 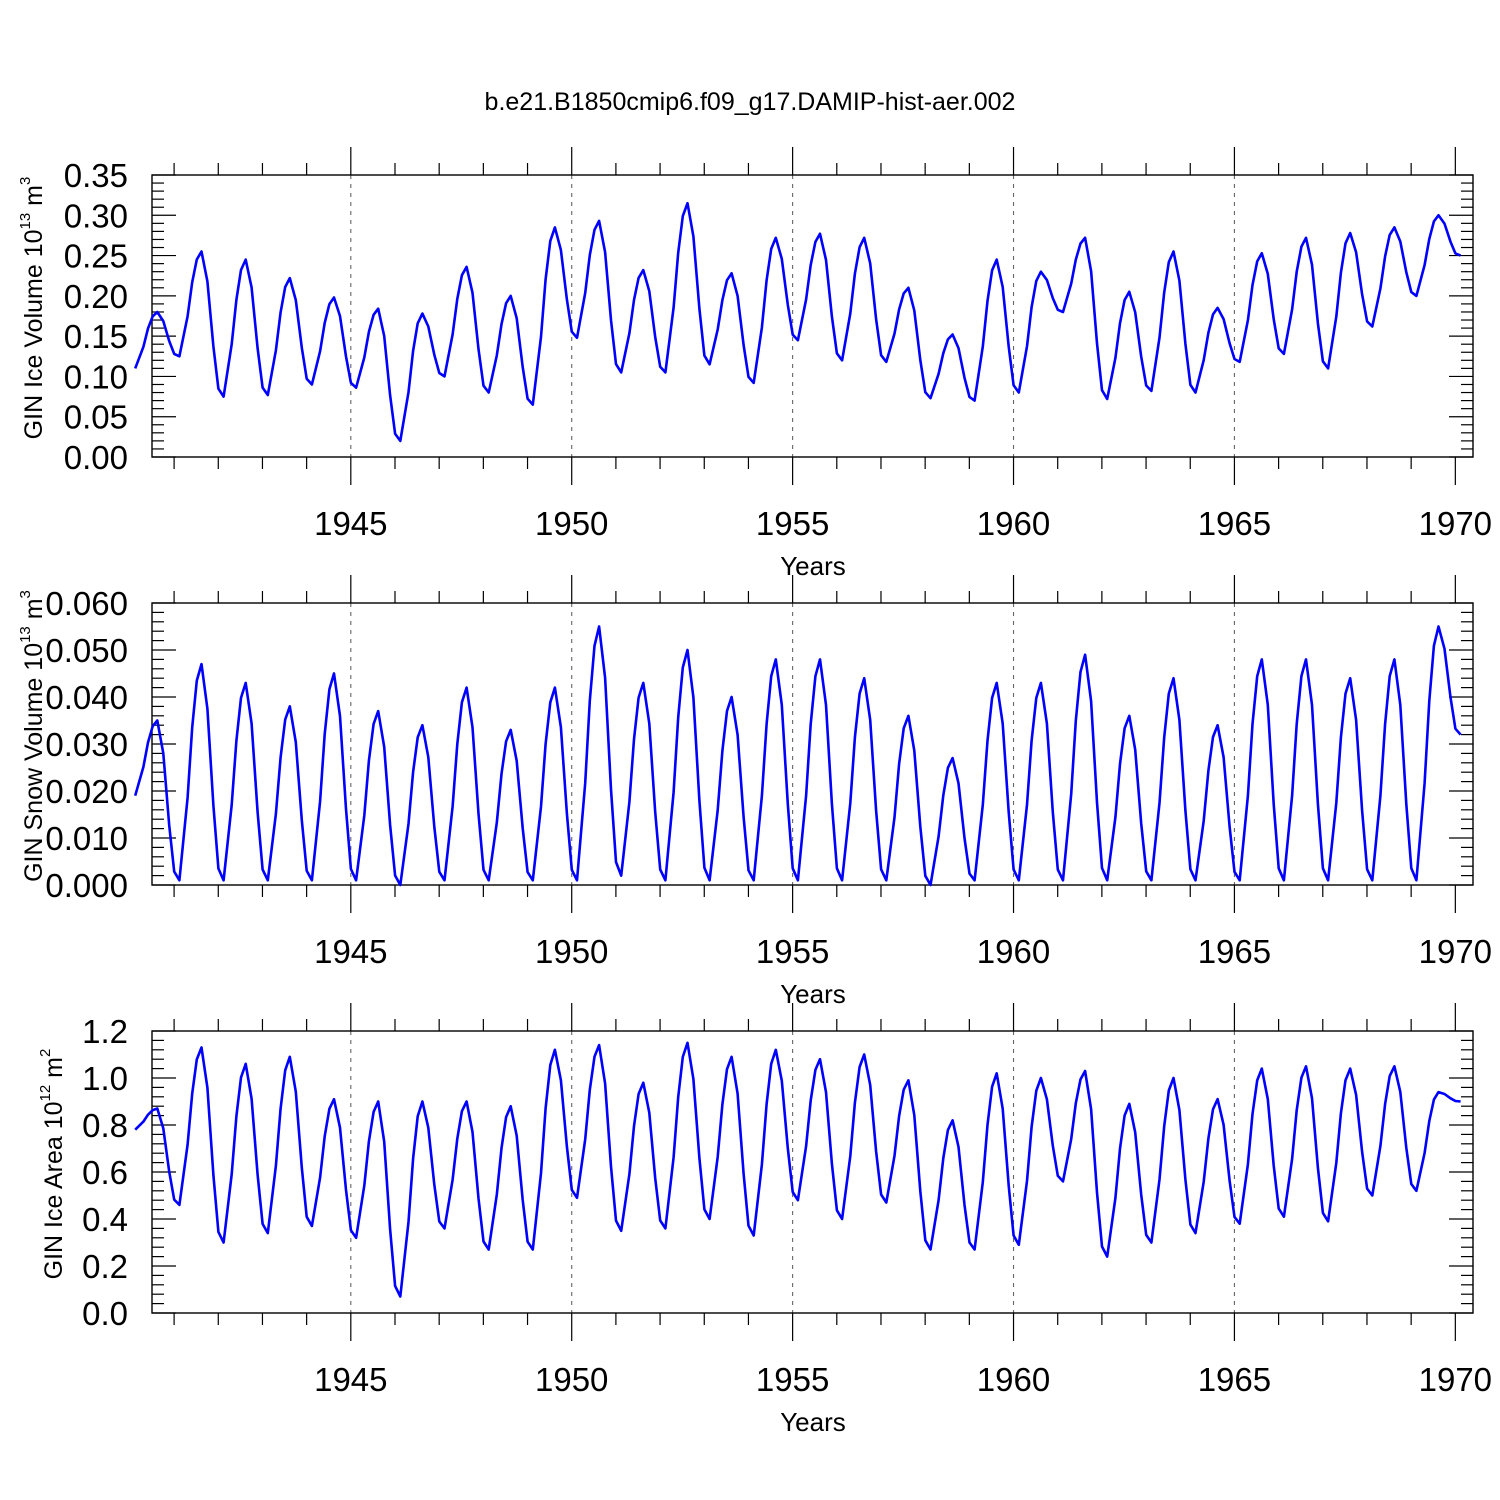 What do you see at coordinates (45, 1093) in the screenshot?
I see `y-axis-title-sup: 12` at bounding box center [45, 1093].